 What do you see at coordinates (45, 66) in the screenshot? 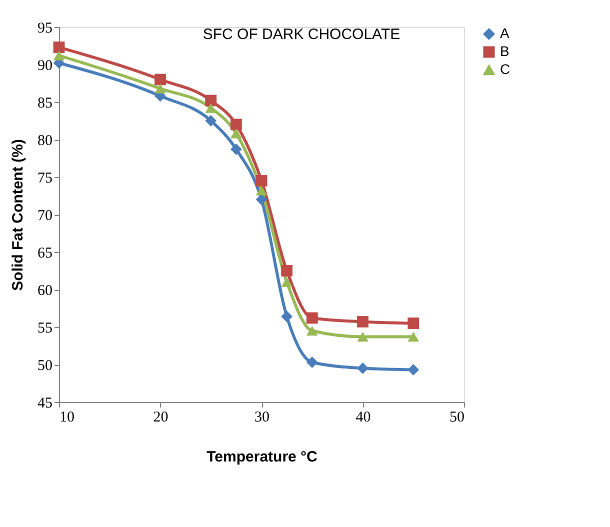
I see `y-tick-label: 90` at bounding box center [45, 66].